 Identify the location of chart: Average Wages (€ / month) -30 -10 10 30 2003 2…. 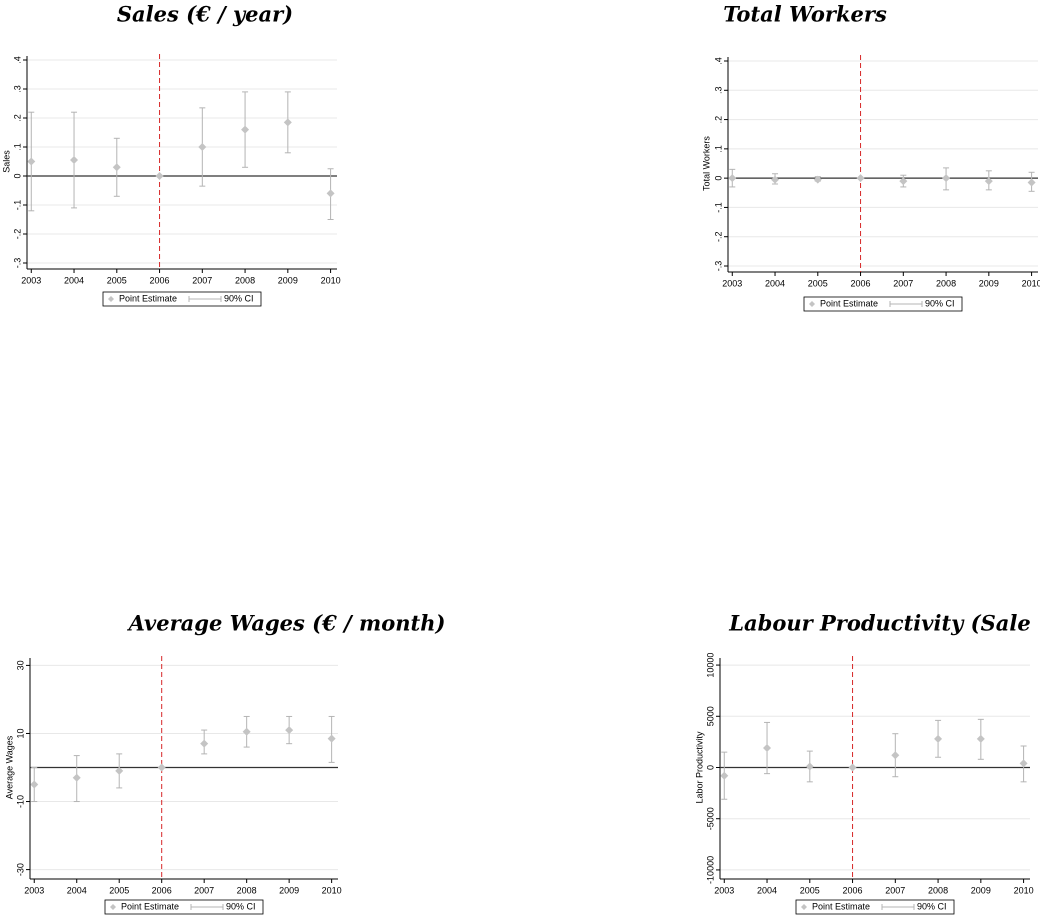
(224, 763).